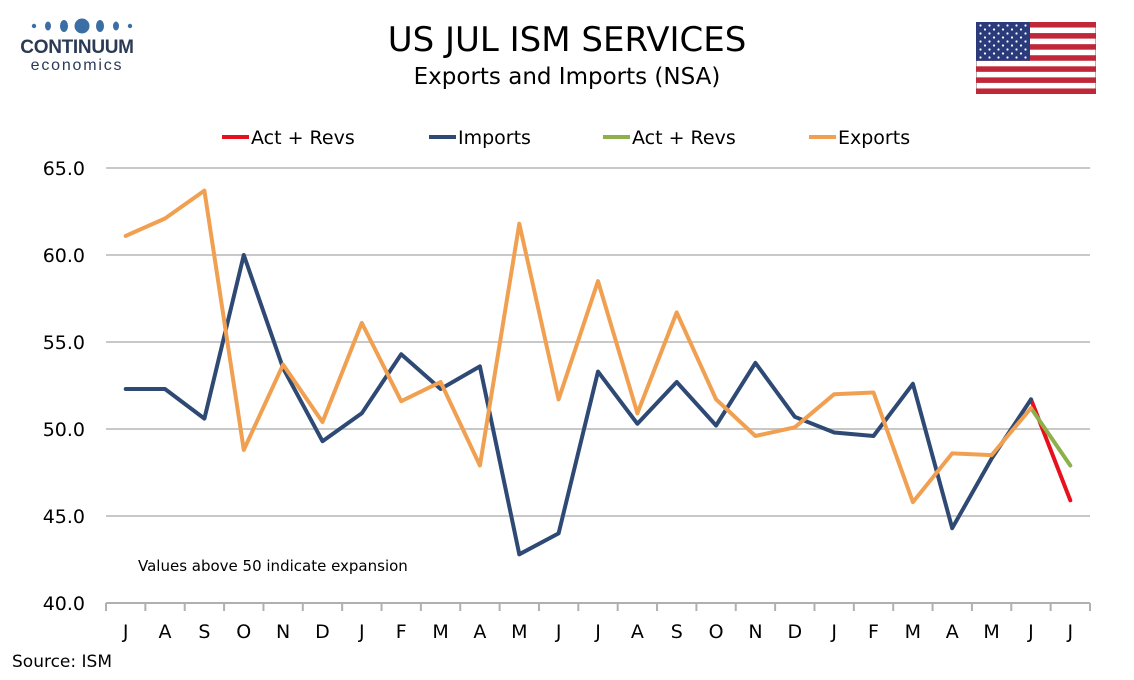  What do you see at coordinates (64, 169) in the screenshot?
I see `y-tick-label: 65.0` at bounding box center [64, 169].